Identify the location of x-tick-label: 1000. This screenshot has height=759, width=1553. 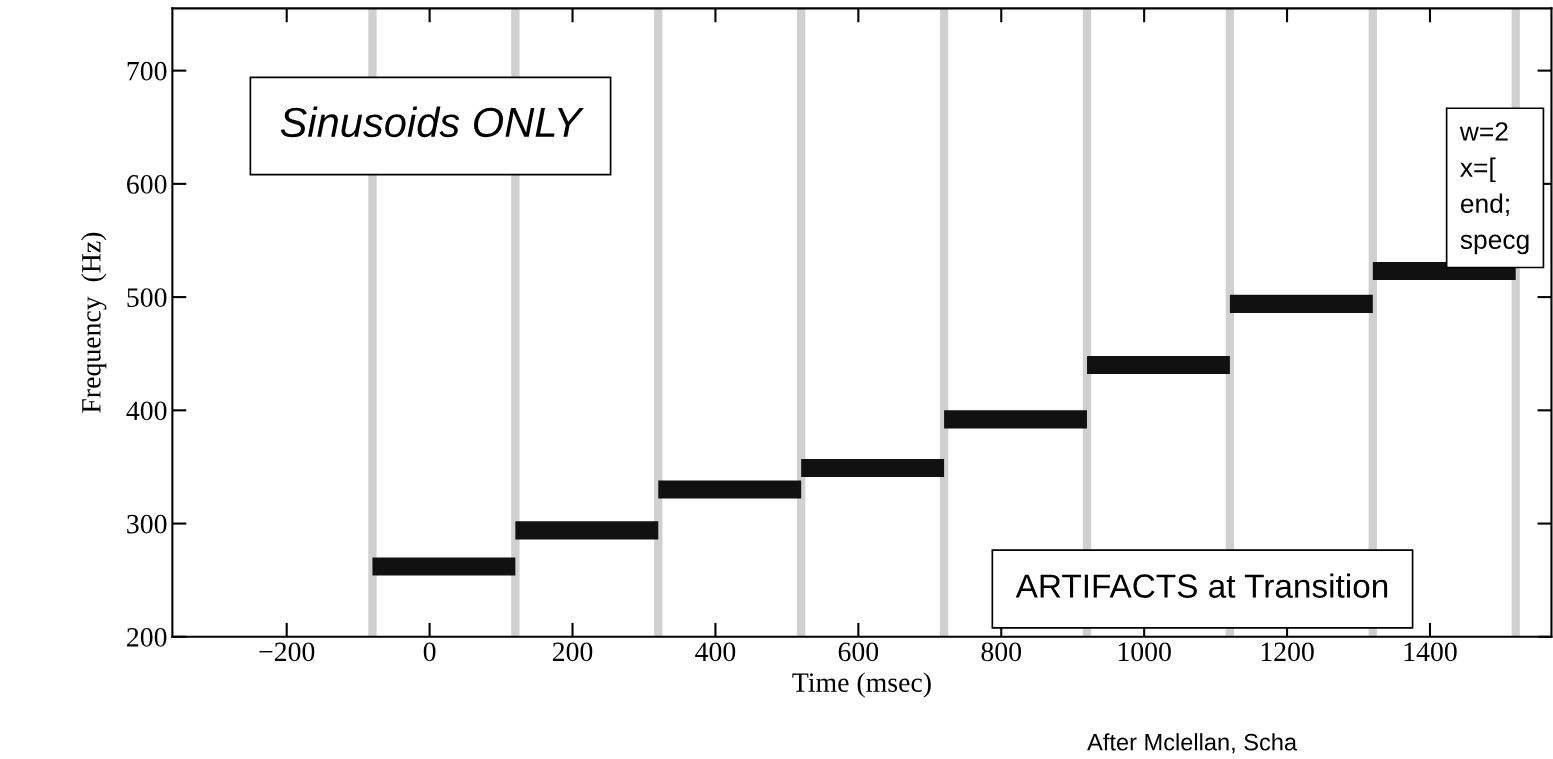
(1144, 652).